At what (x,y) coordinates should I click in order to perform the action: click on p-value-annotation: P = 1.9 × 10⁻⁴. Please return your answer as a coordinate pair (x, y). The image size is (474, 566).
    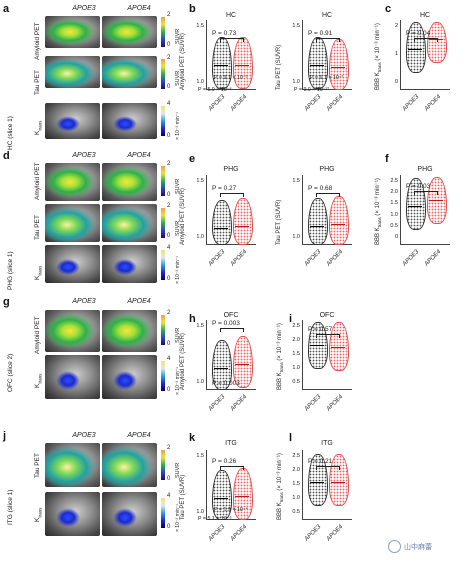
    Looking at the image, I should click on (231, 510).